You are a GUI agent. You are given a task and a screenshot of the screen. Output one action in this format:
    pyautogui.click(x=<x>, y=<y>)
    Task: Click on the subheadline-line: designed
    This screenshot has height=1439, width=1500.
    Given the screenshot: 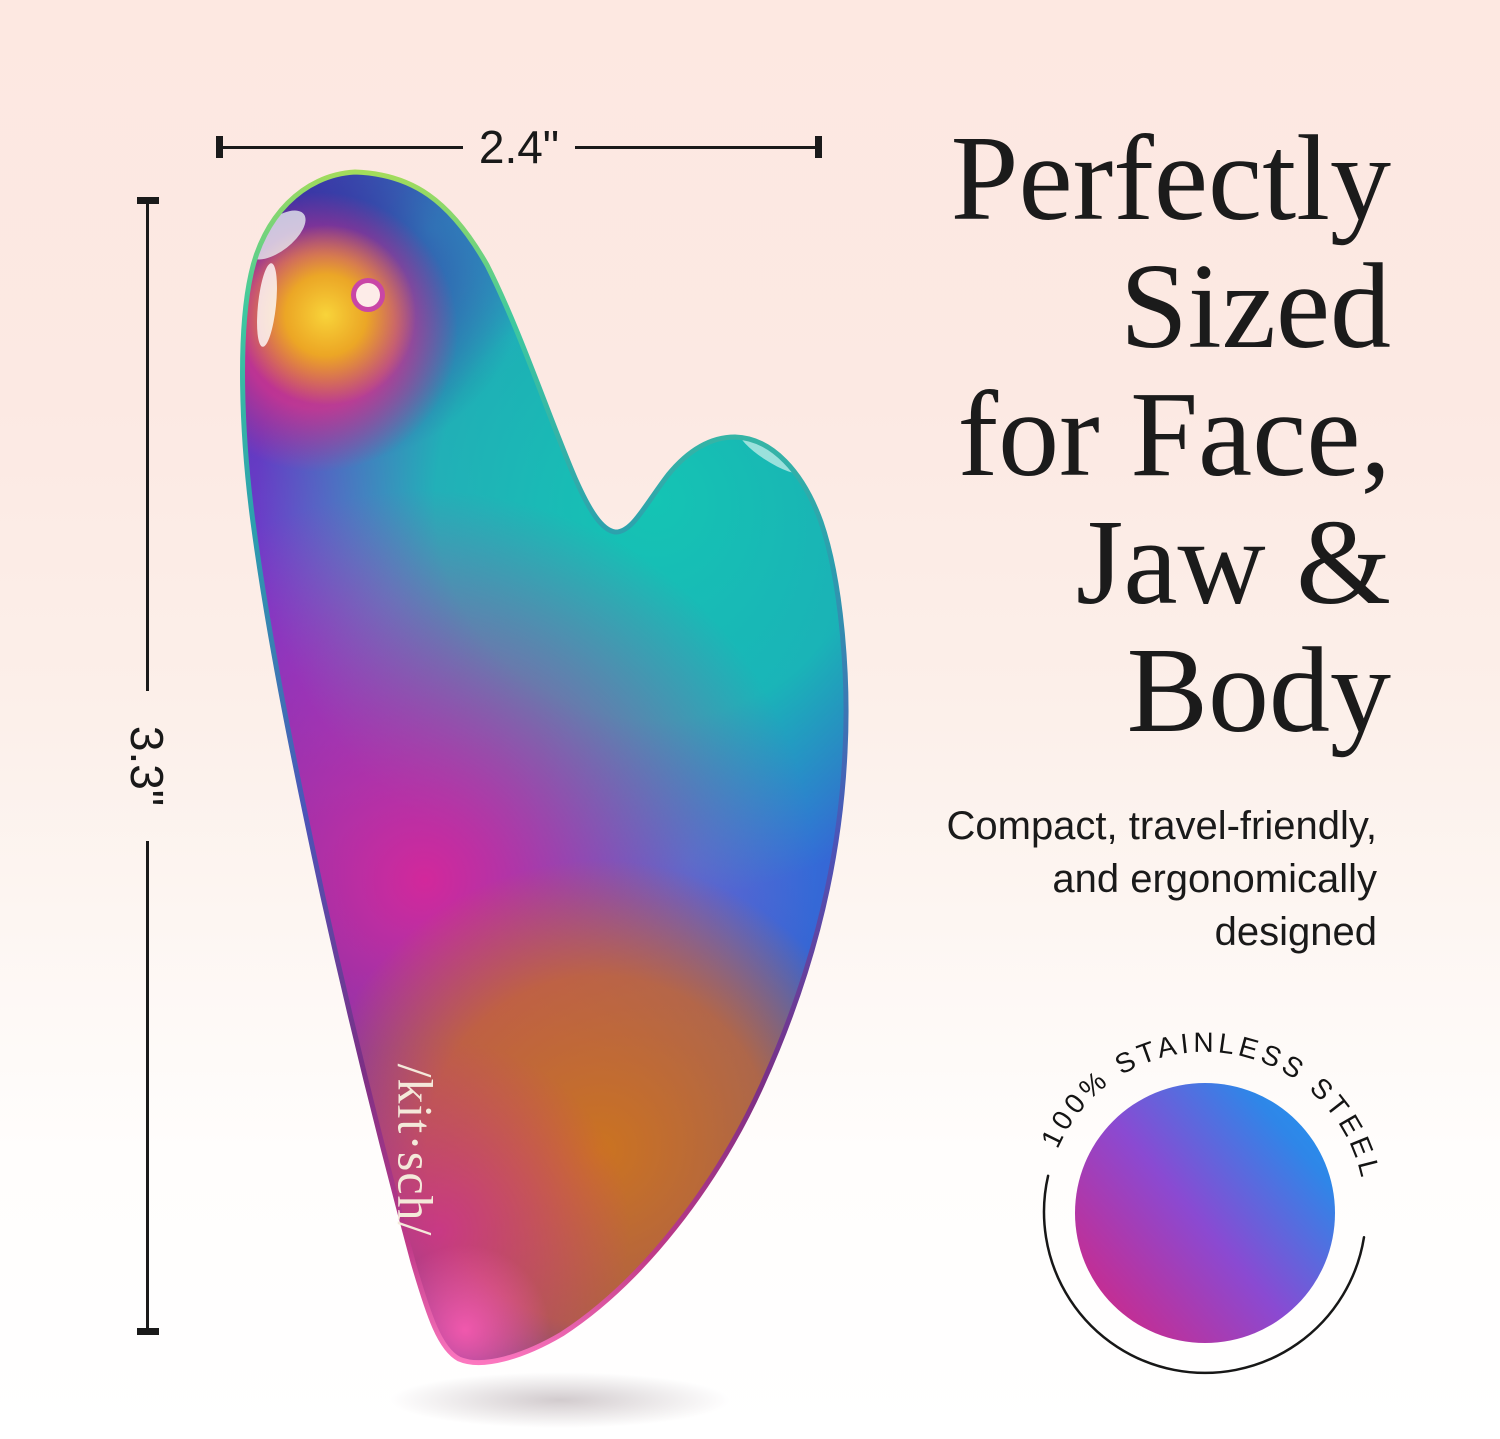 What is the action you would take?
    pyautogui.click(x=1295, y=932)
    